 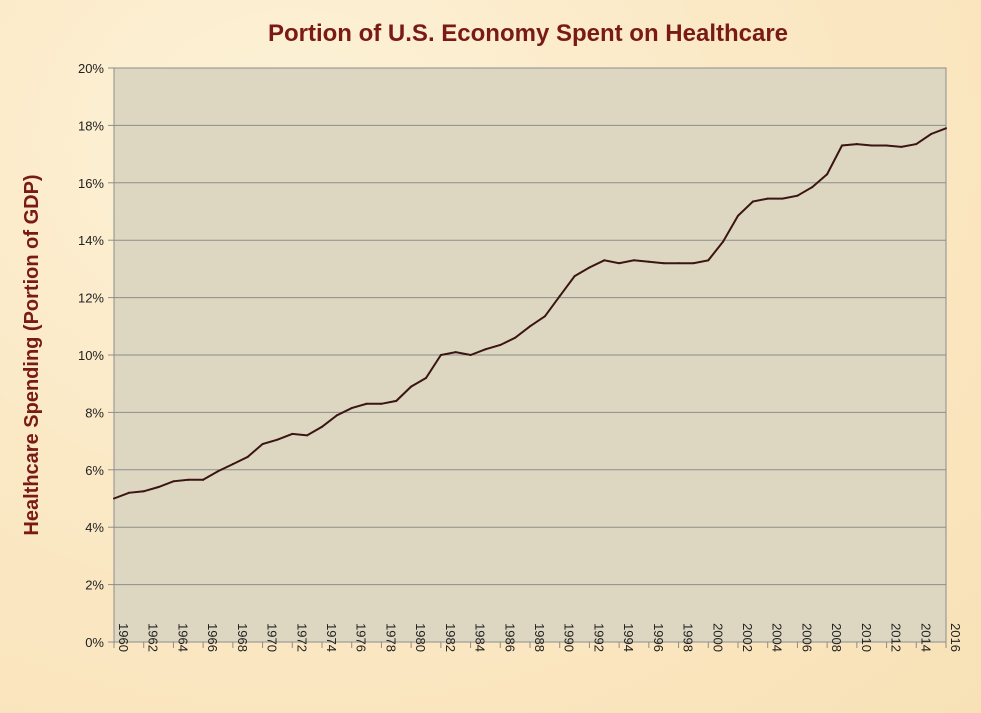 I want to click on x-tick-label: 1974, so click(x=331, y=637).